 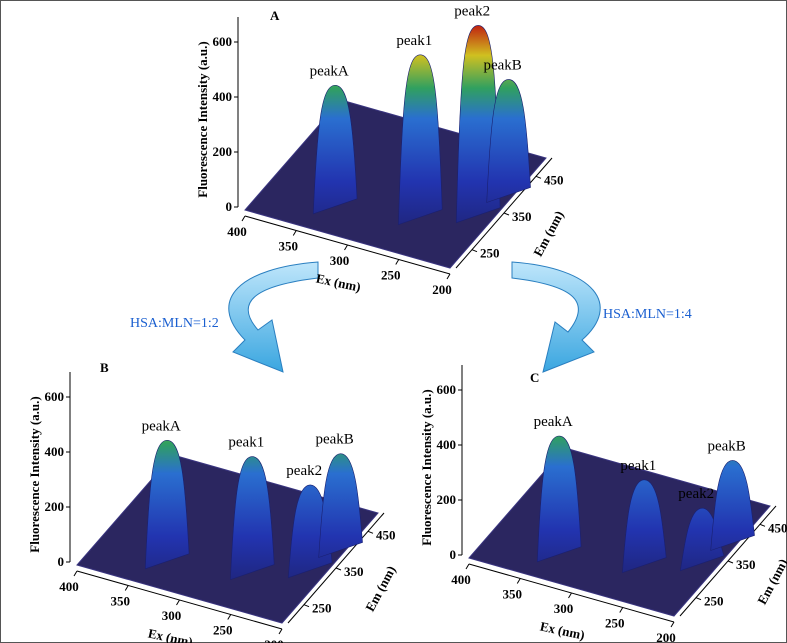 What do you see at coordinates (273, 317) in the screenshot?
I see `arrow-left` at bounding box center [273, 317].